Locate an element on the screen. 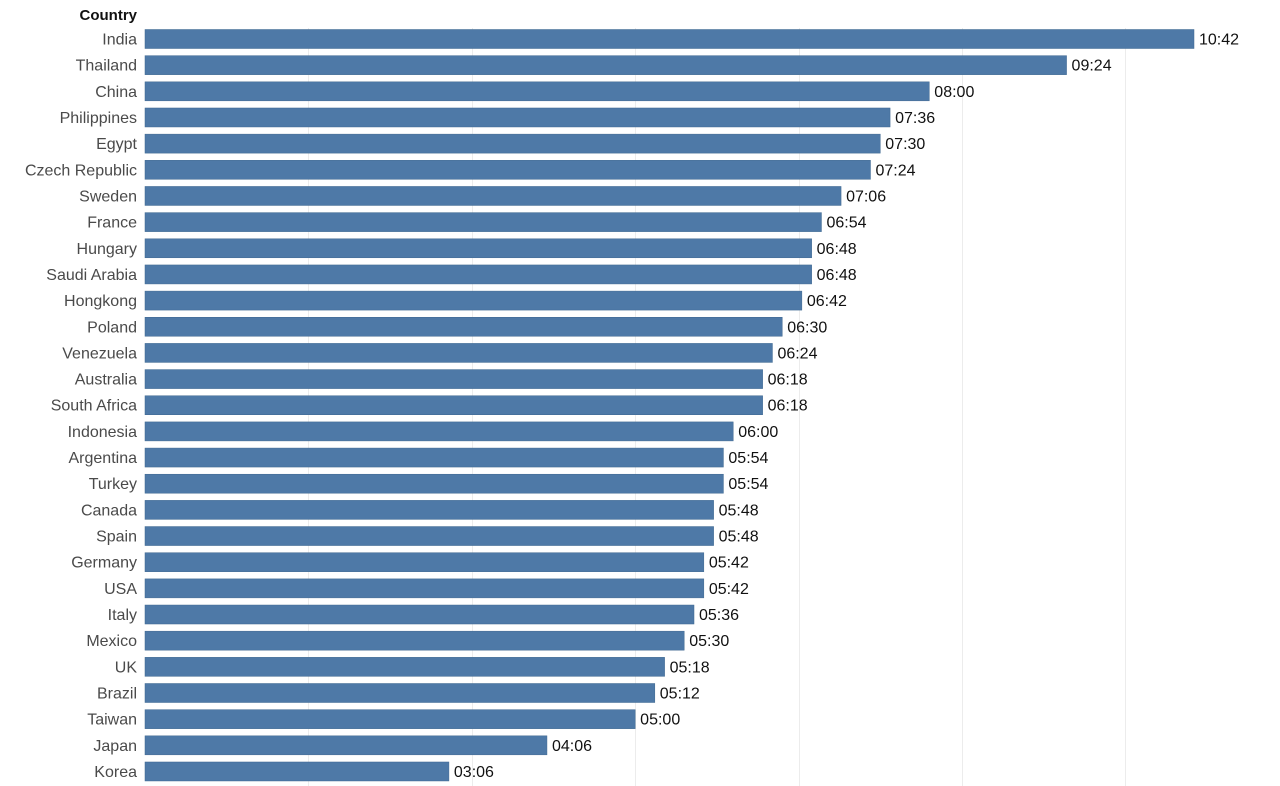 The height and width of the screenshot is (786, 1280). bar-row: Venezuela 06:24 is located at coordinates (440, 353).